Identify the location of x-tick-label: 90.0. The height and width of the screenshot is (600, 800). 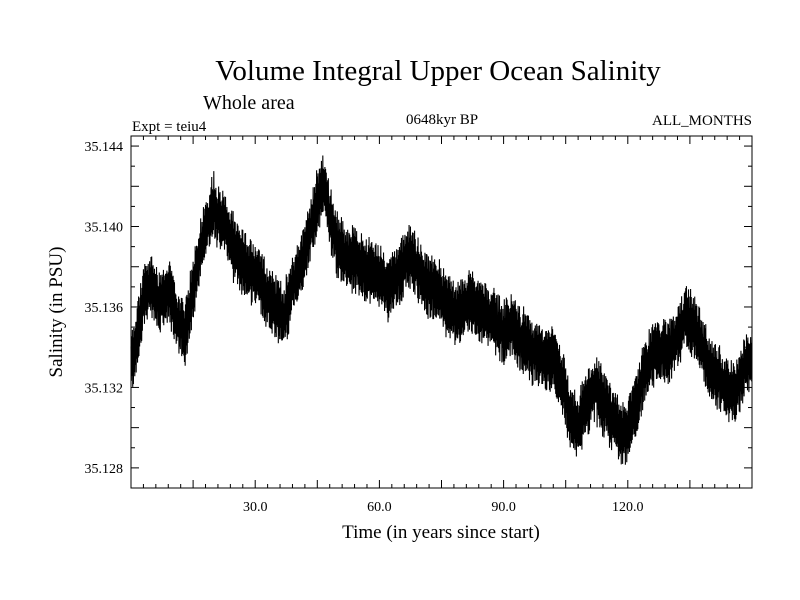
(503, 507).